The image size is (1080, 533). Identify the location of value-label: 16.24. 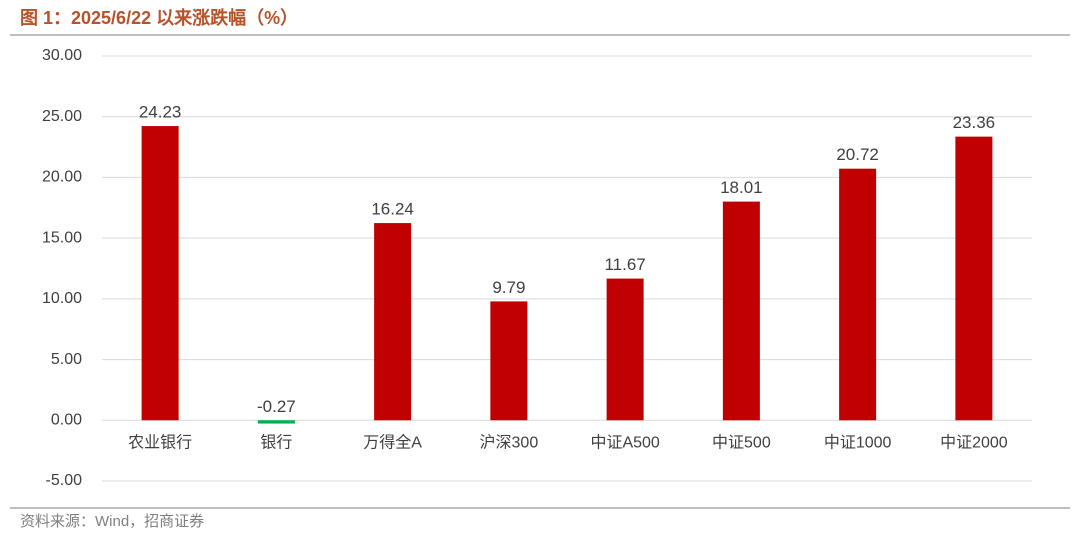
(392, 209).